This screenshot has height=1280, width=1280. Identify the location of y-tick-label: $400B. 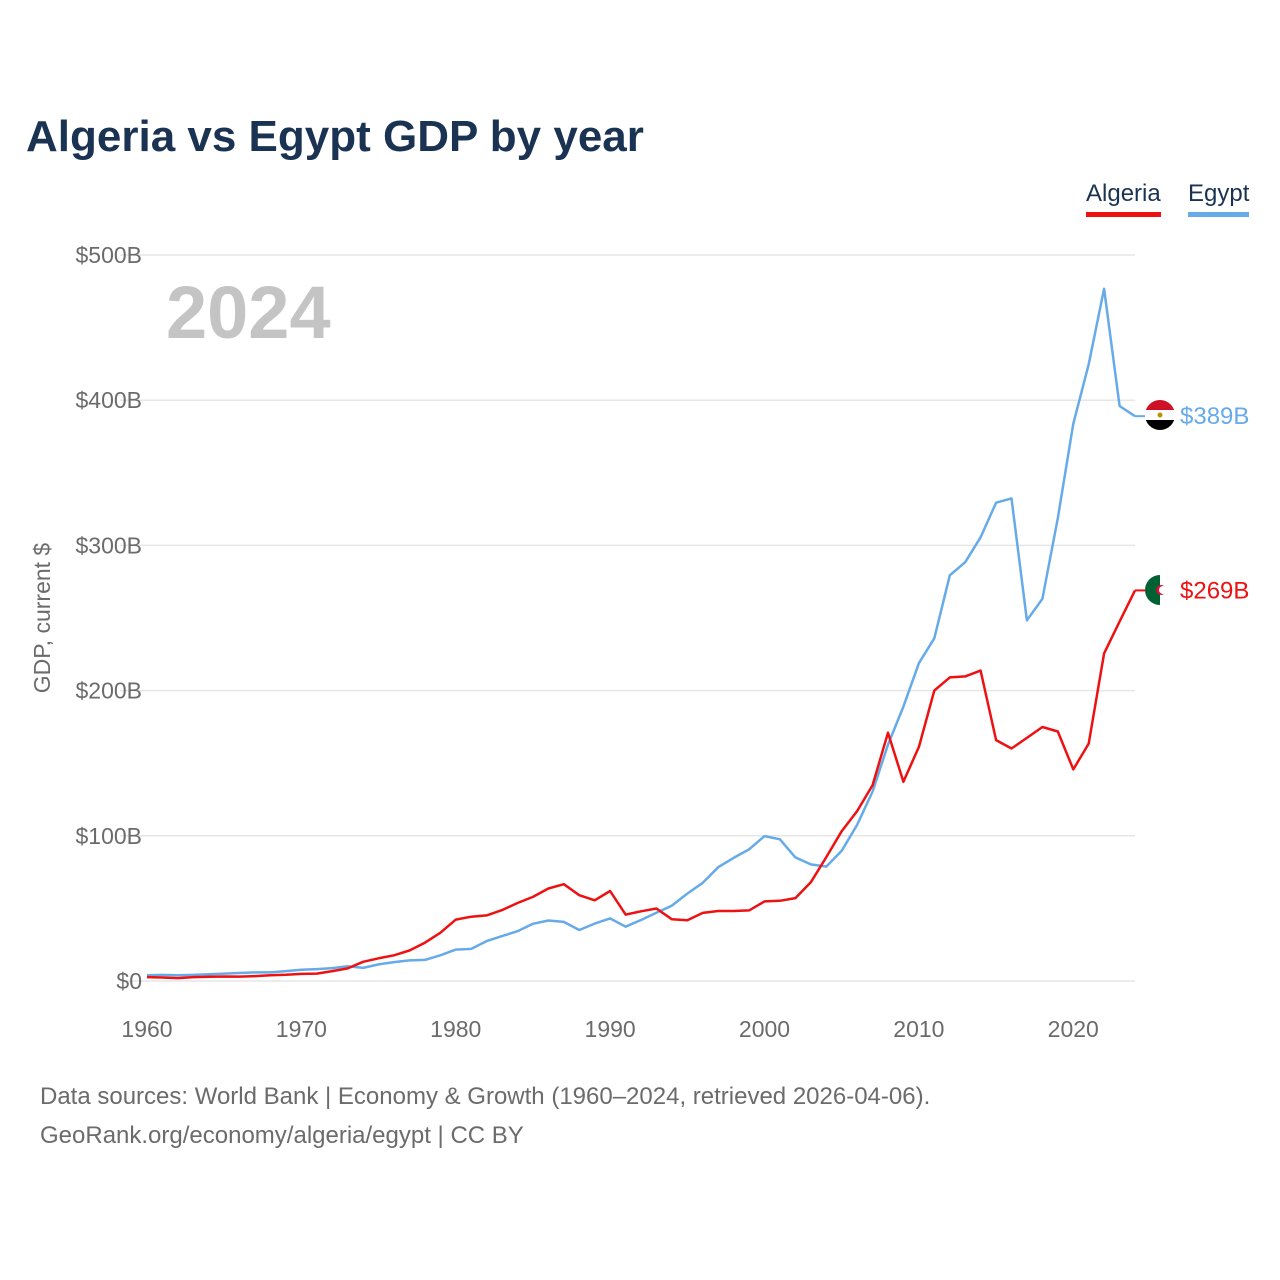
(108, 400).